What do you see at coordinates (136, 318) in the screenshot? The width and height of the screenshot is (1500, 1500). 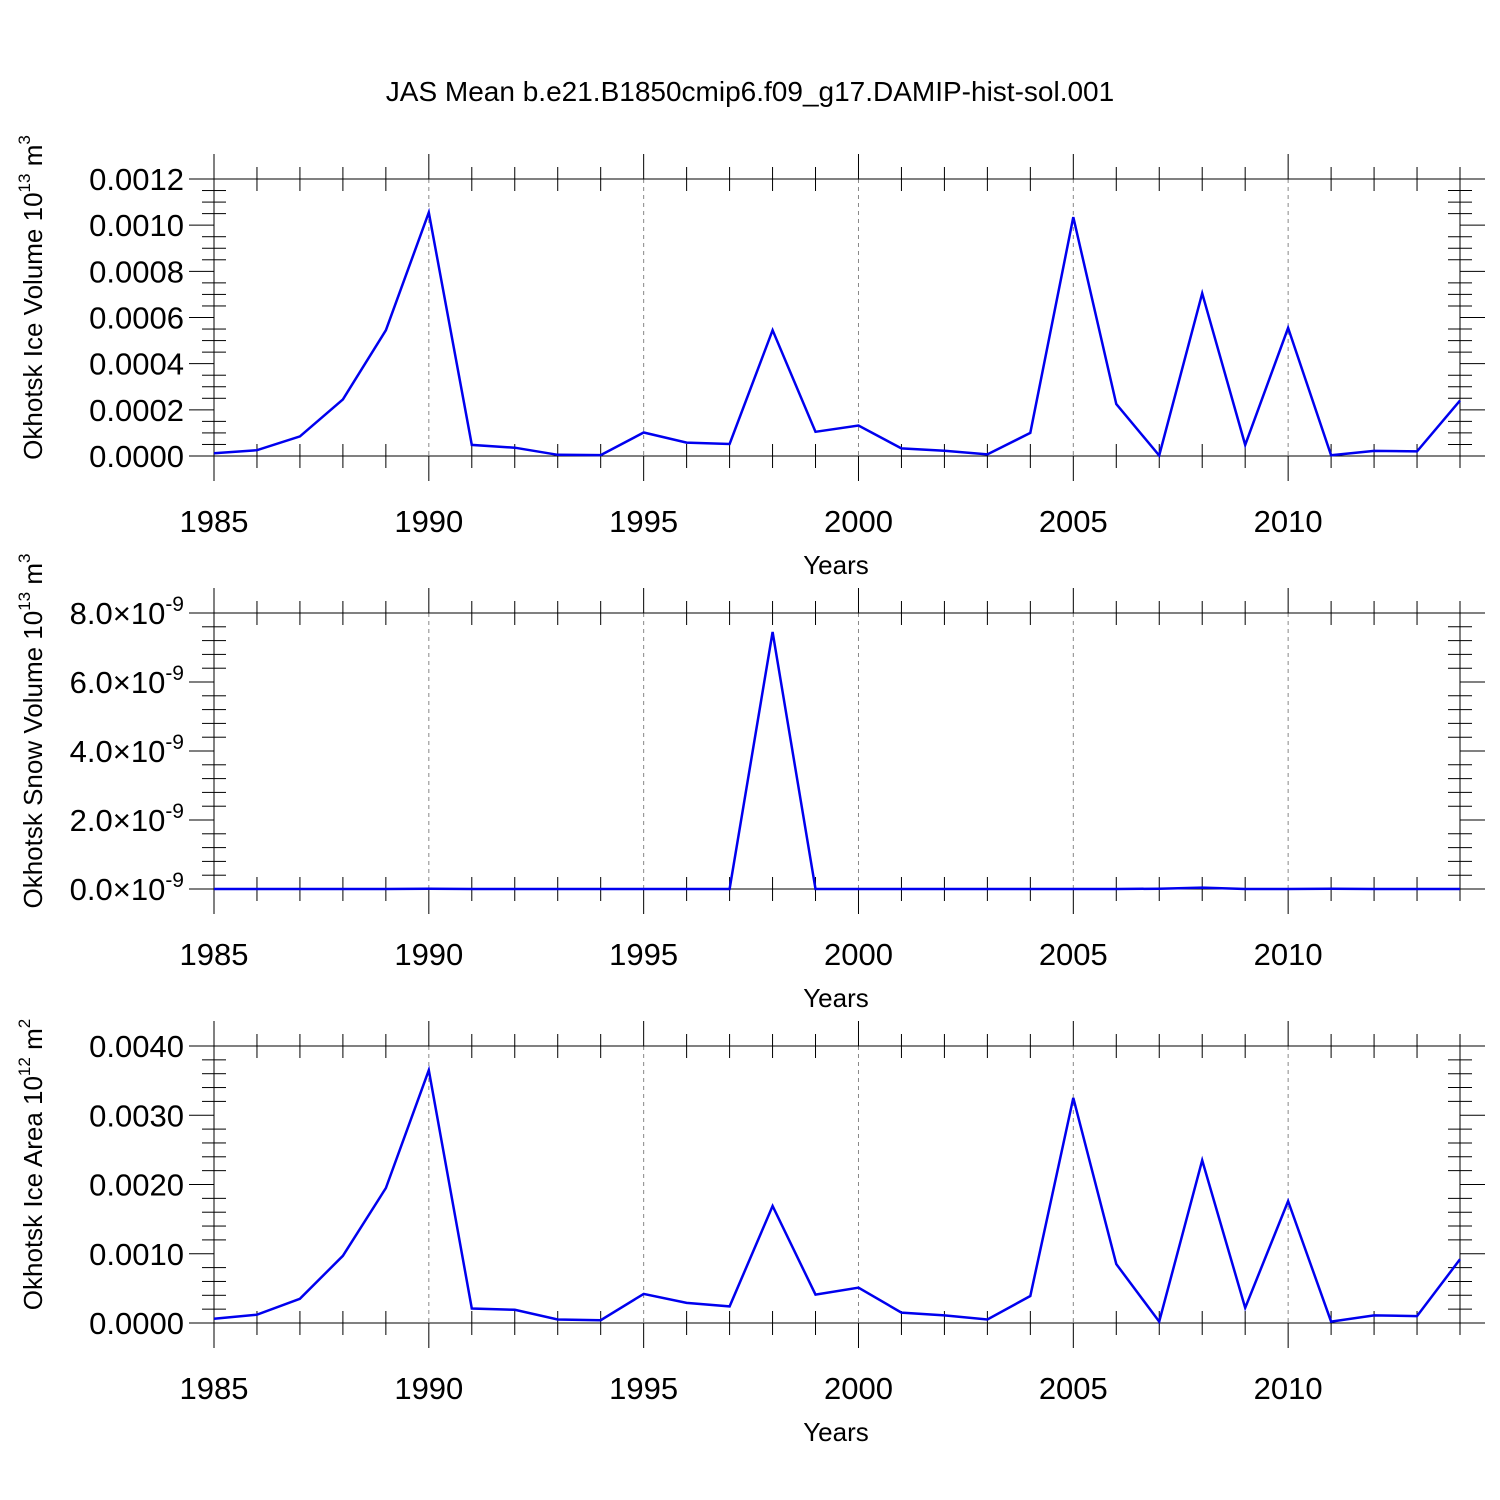 I see `y-tick-label: 0.0006` at bounding box center [136, 318].